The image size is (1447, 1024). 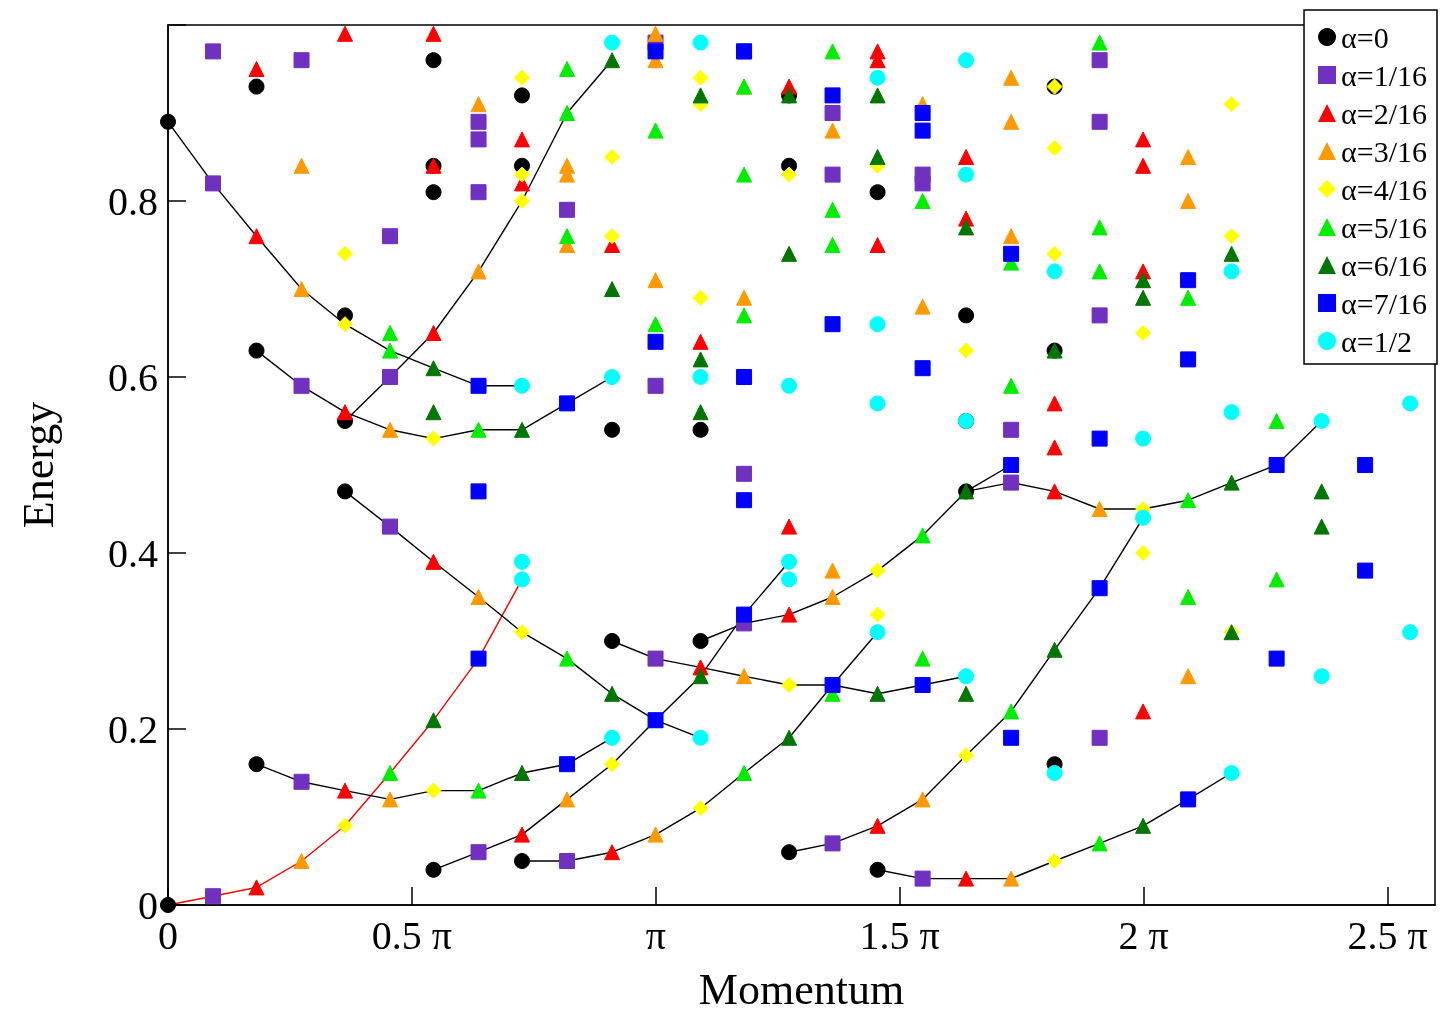 What do you see at coordinates (133, 729) in the screenshot?
I see `y-tick-label: 0.2` at bounding box center [133, 729].